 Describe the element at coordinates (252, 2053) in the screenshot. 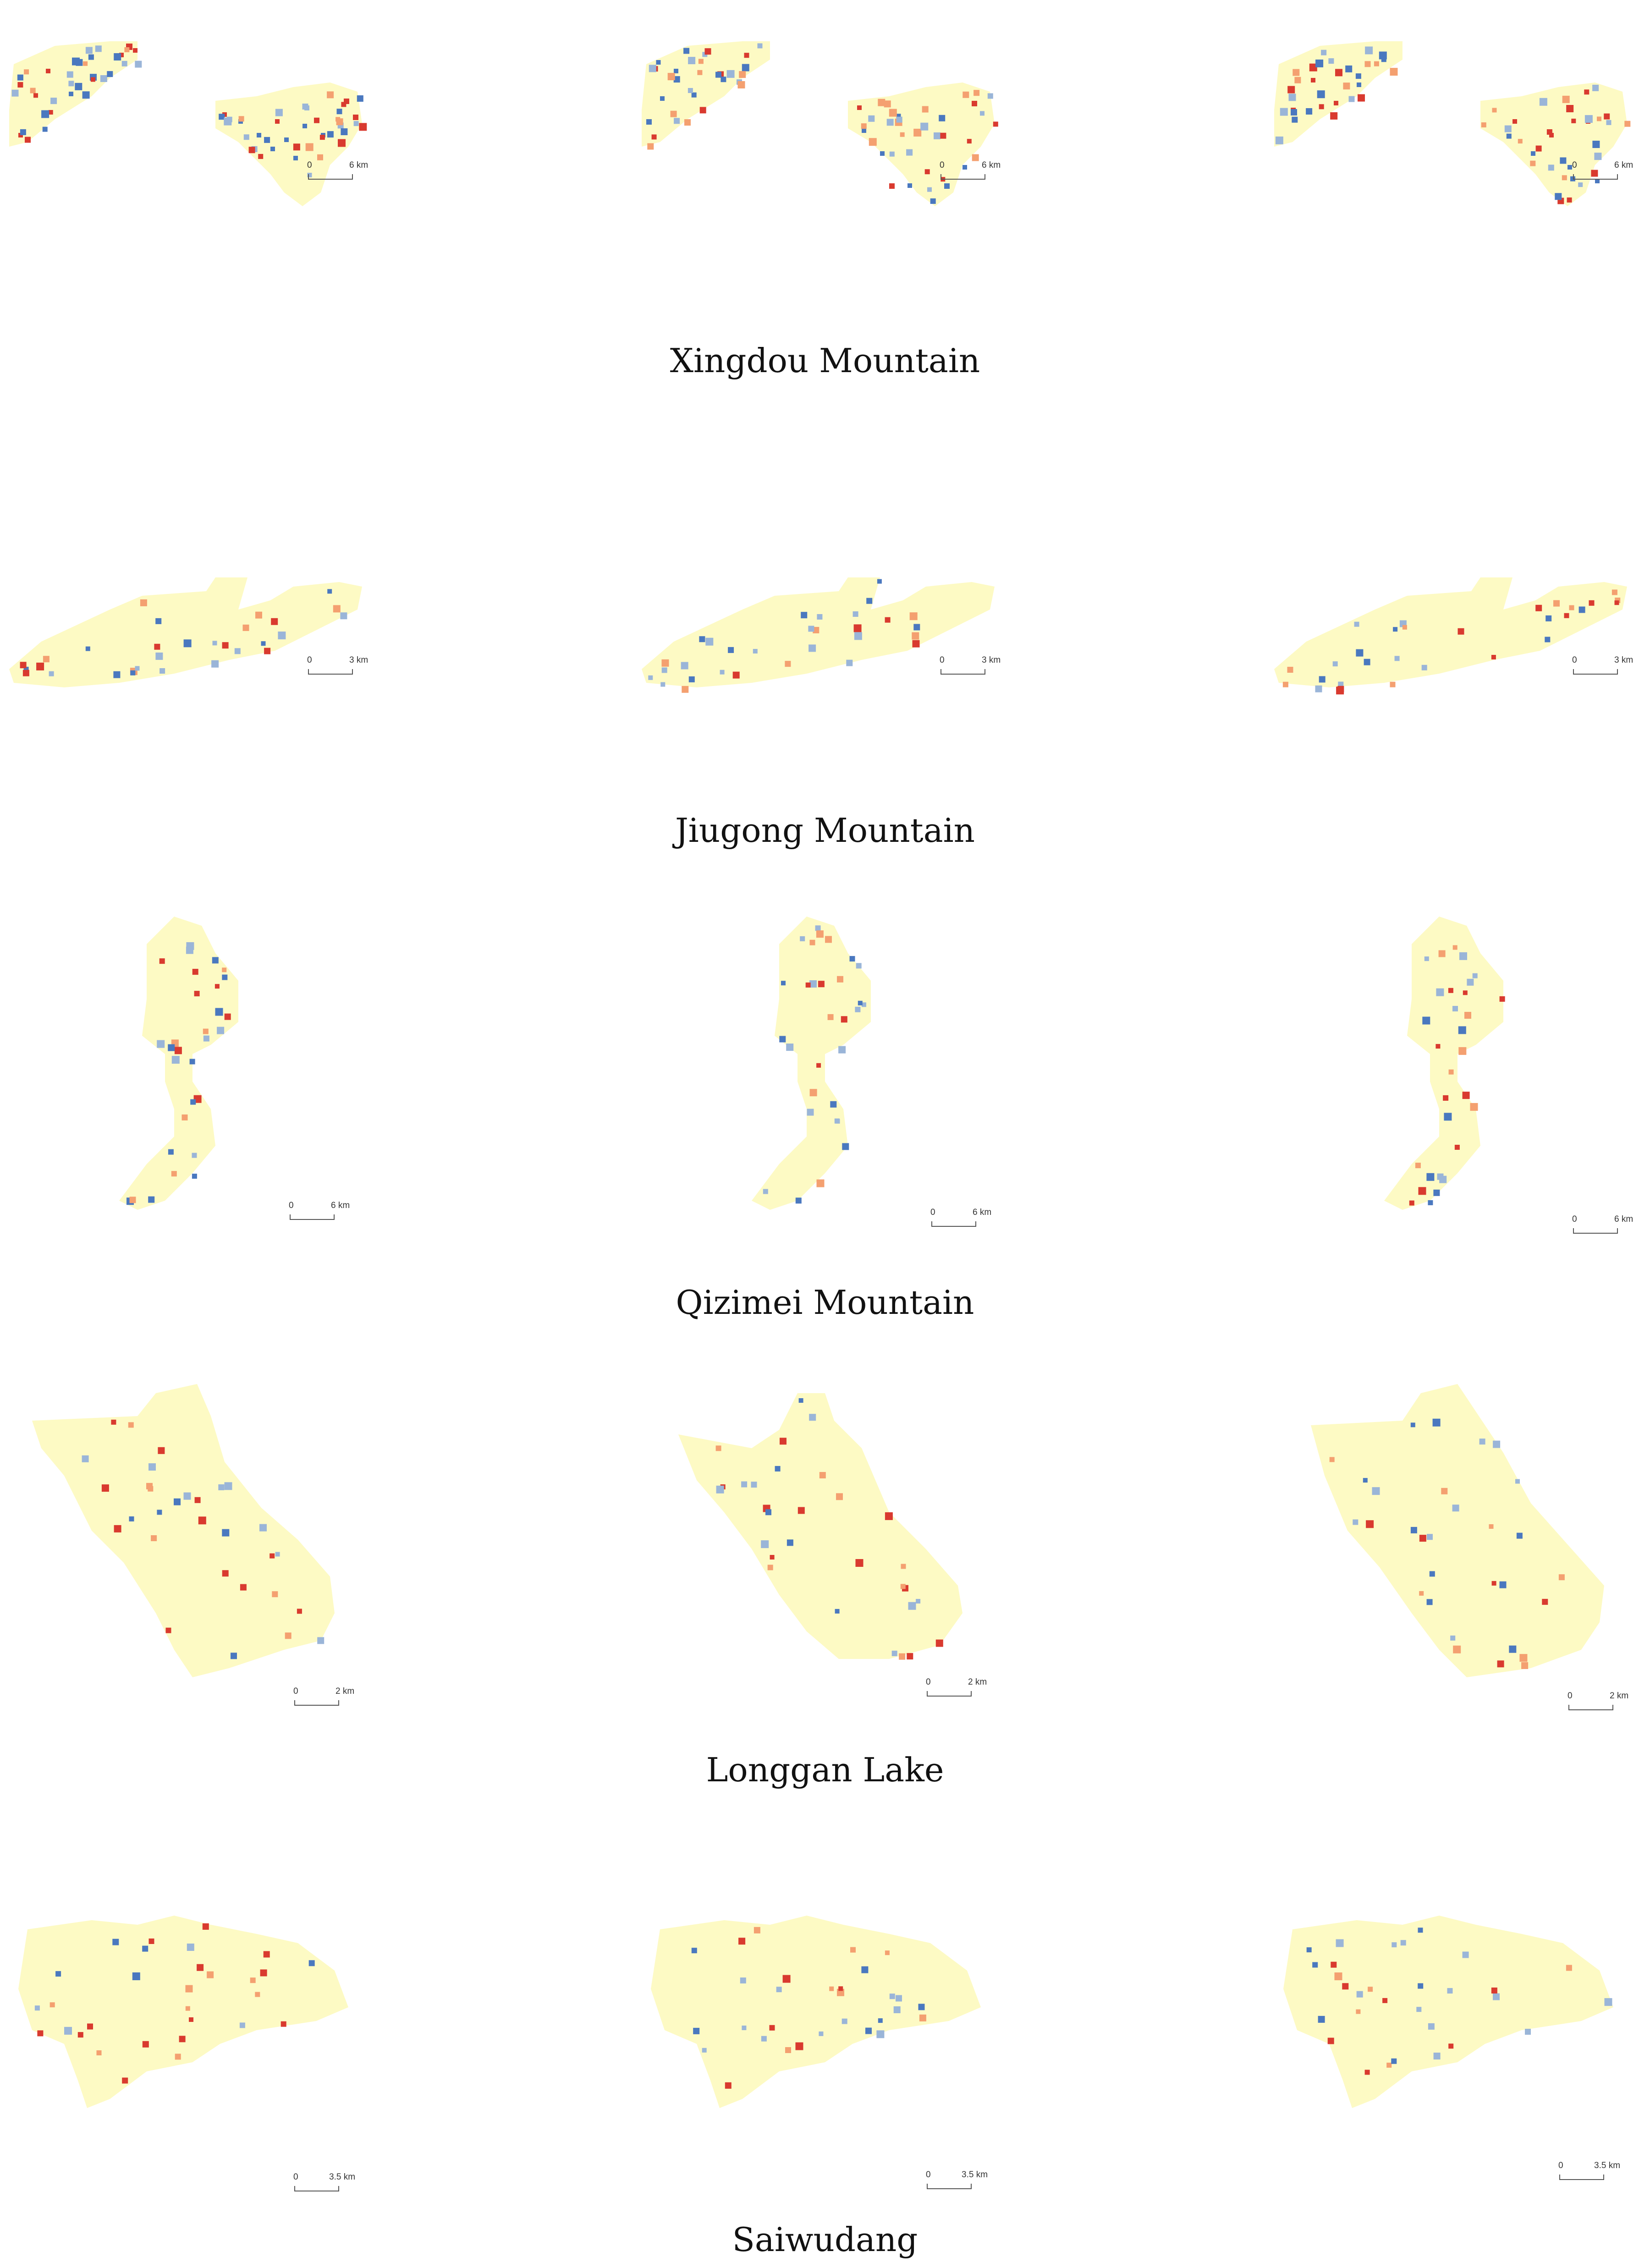

I see `map-panel: 0 3.5 km` at that location.